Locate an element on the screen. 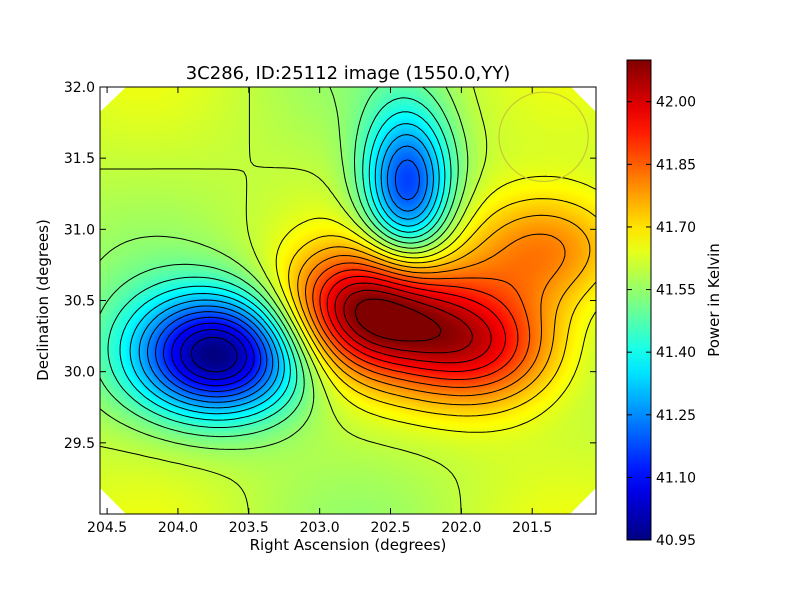  y-tick-label: 32.0 is located at coordinates (79, 88).